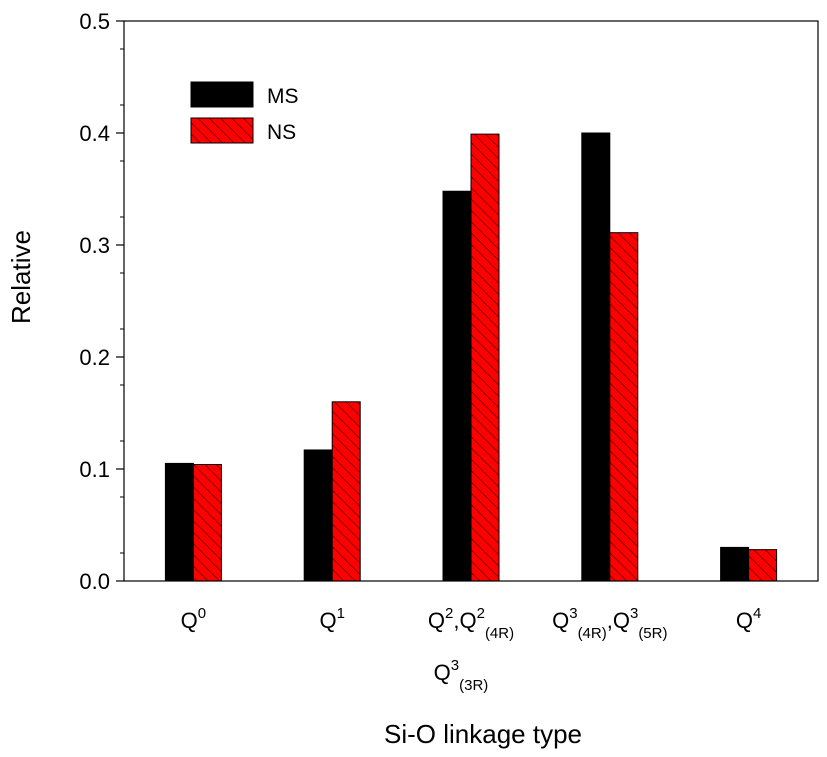 The height and width of the screenshot is (757, 827). I want to click on x-category-label-4: Q4​, so click(748, 619).